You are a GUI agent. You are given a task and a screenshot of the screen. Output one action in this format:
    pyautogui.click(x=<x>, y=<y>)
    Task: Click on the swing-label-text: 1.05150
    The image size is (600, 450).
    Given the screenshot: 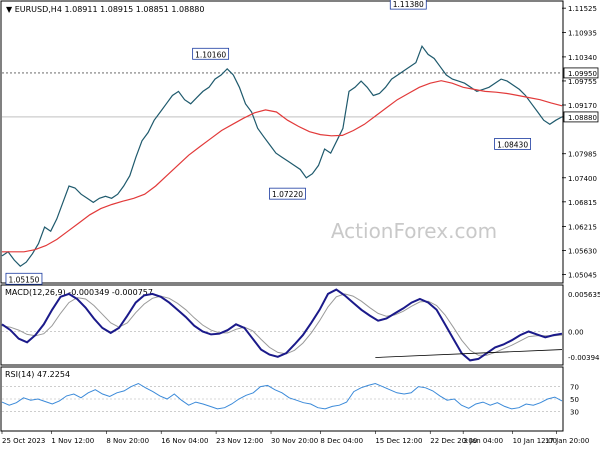 What is the action you would take?
    pyautogui.click(x=23, y=279)
    